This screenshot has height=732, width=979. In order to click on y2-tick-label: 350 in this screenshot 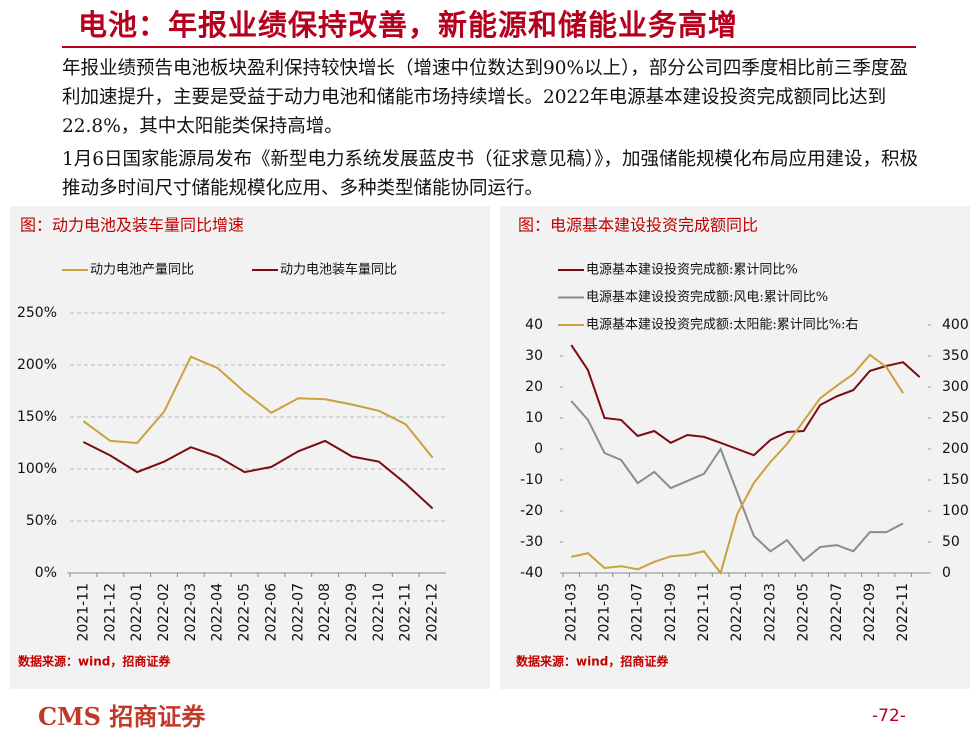, I will do `click(955, 356)`.